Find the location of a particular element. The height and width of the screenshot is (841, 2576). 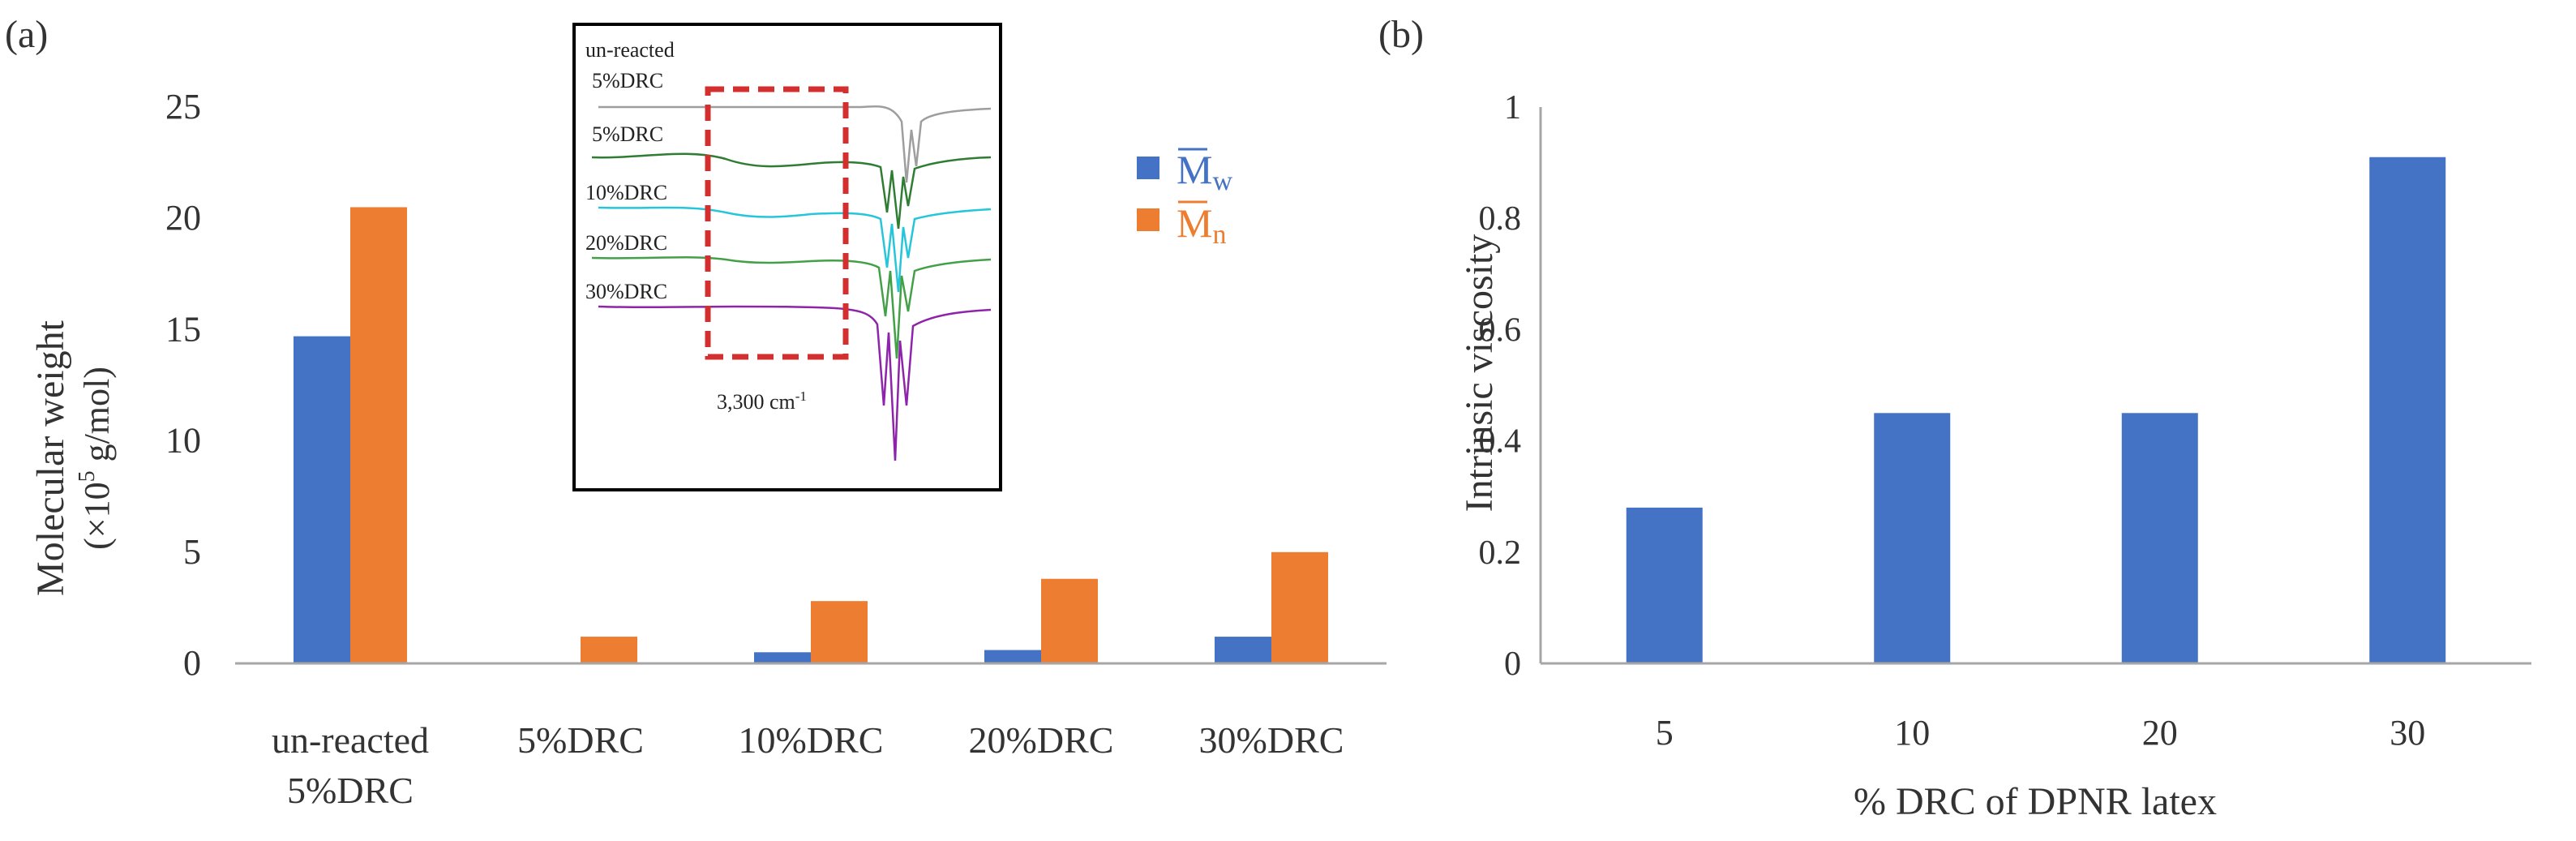

x-tick-label-a: 10%DRC is located at coordinates (811, 740).